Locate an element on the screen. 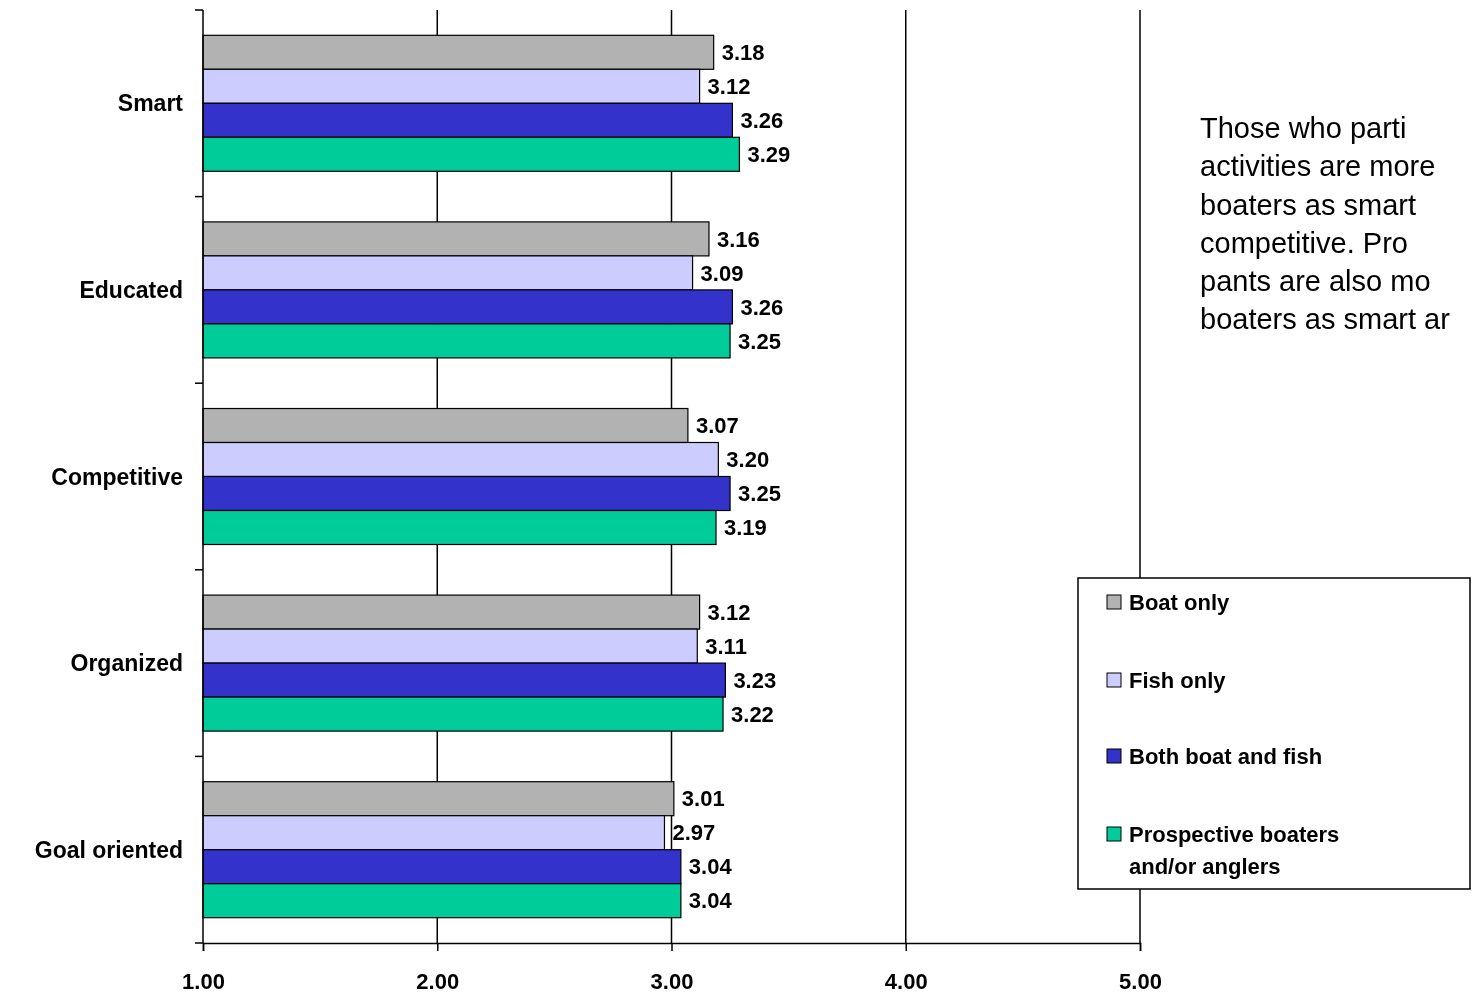  legend-label: Both boat and fish is located at coordinates (1226, 756).